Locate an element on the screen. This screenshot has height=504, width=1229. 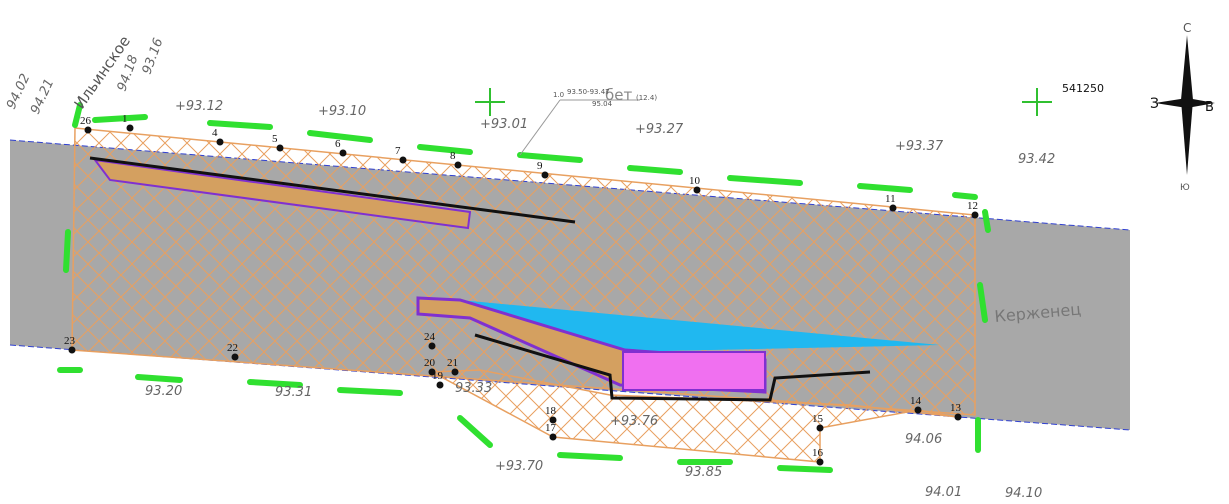
point-label: 22 is located at coordinates (232, 348).